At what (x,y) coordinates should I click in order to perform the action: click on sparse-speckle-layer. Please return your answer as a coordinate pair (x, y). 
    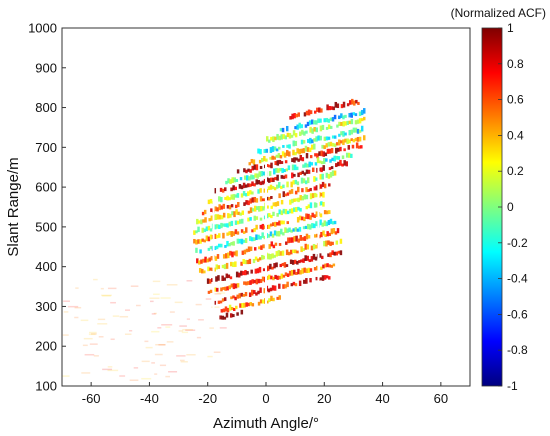
    Looking at the image, I should click on (144, 330).